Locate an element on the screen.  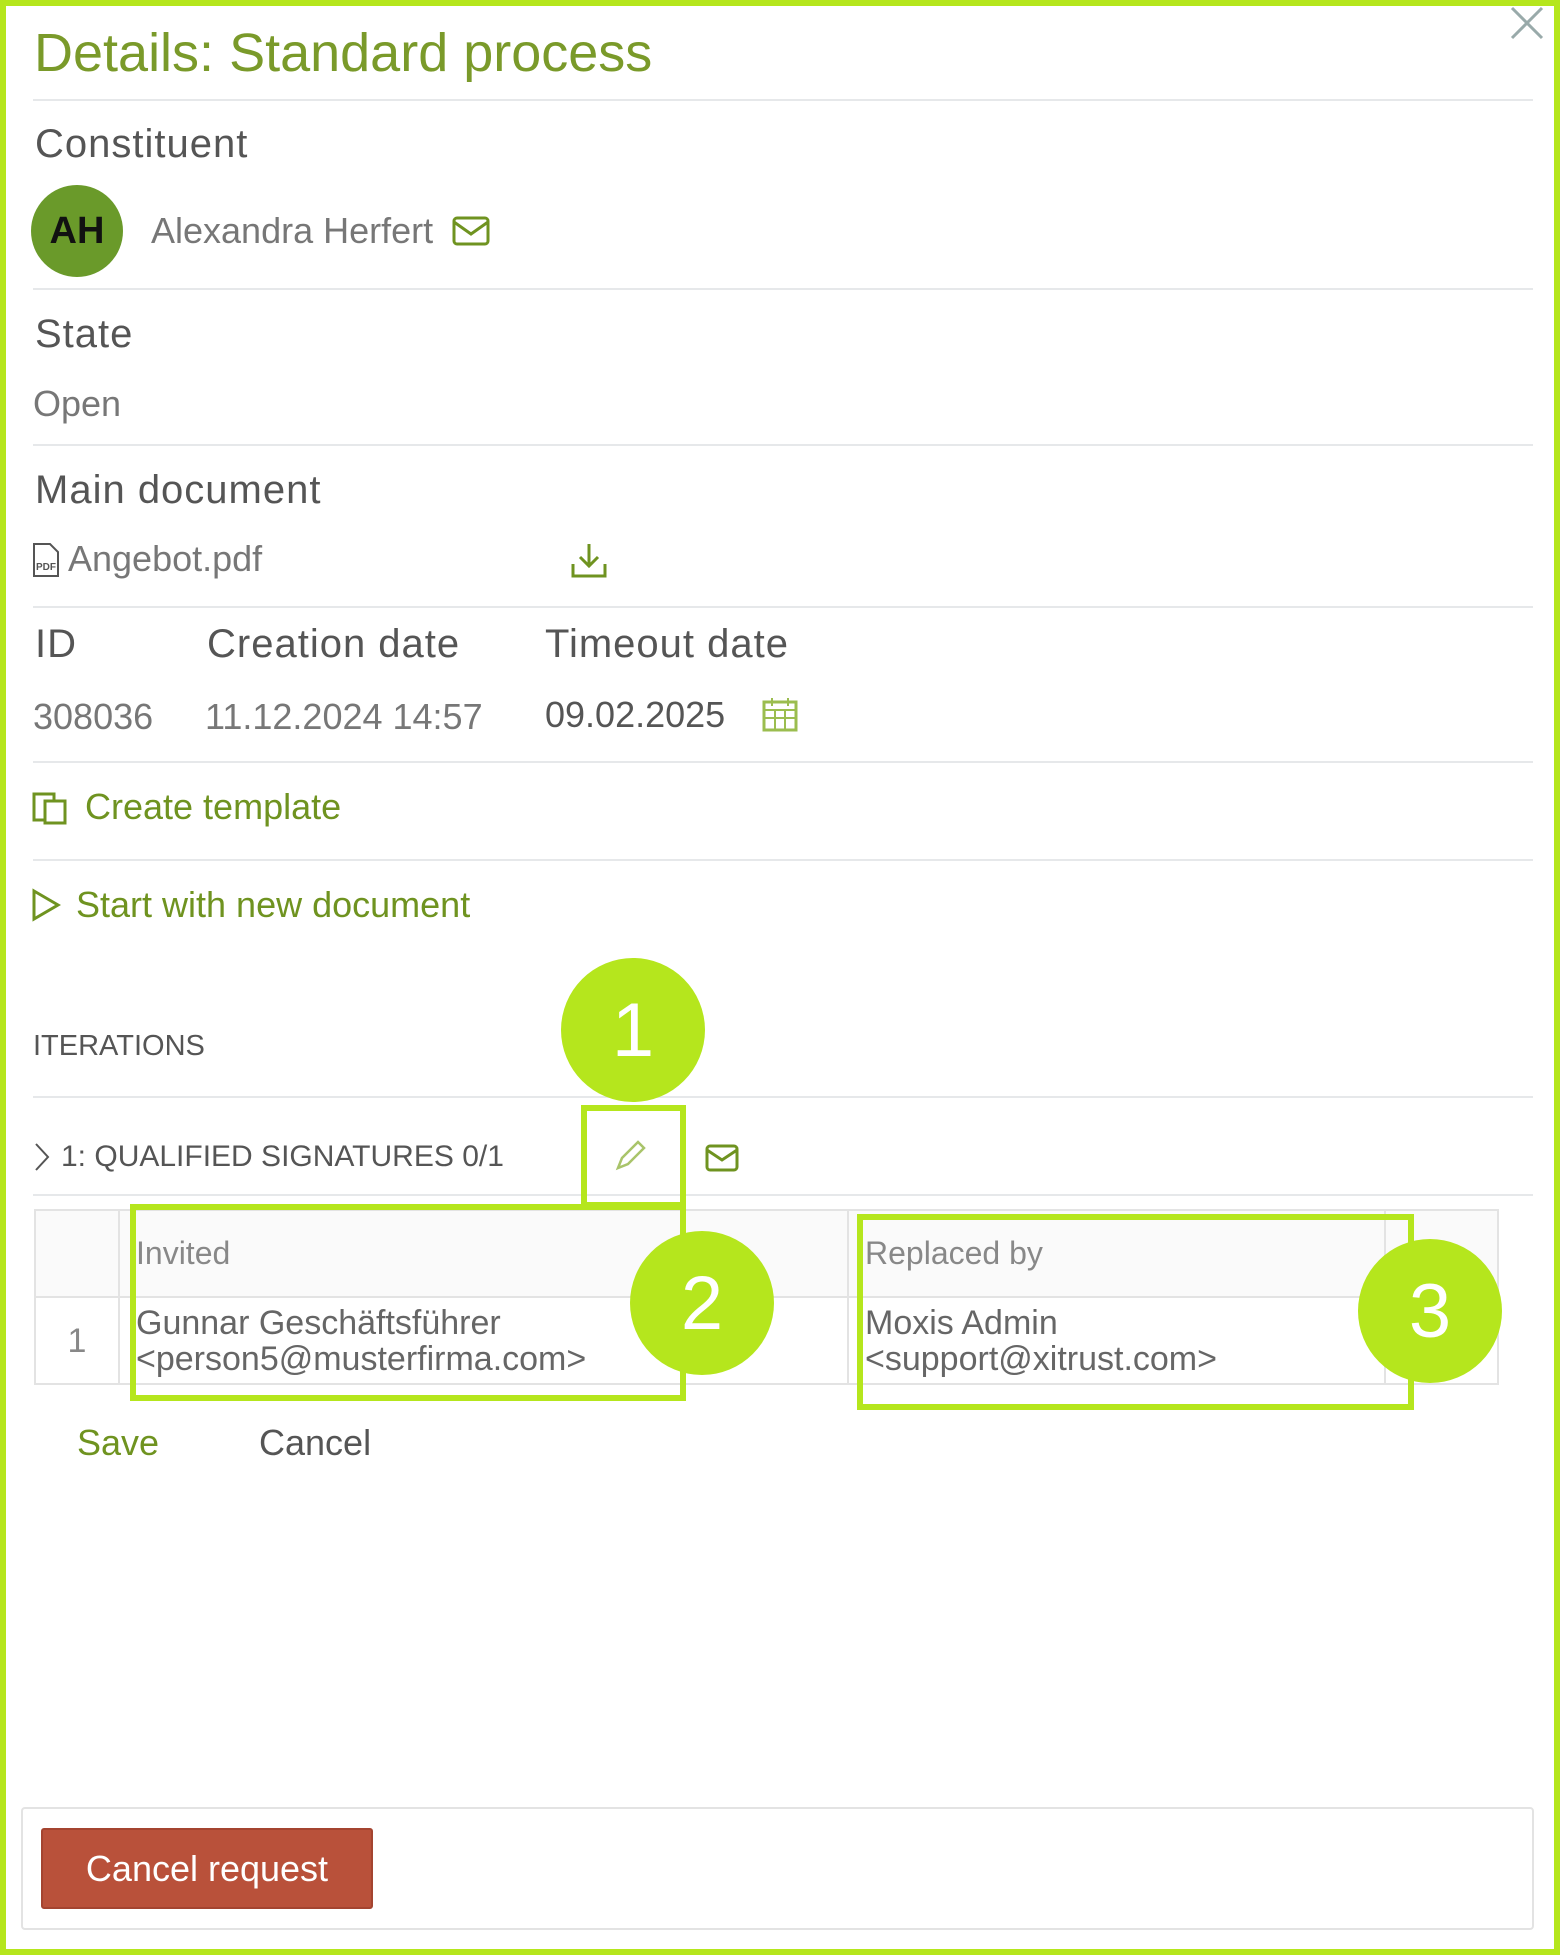
annotation-marker-1: 1 is located at coordinates (633, 1030).